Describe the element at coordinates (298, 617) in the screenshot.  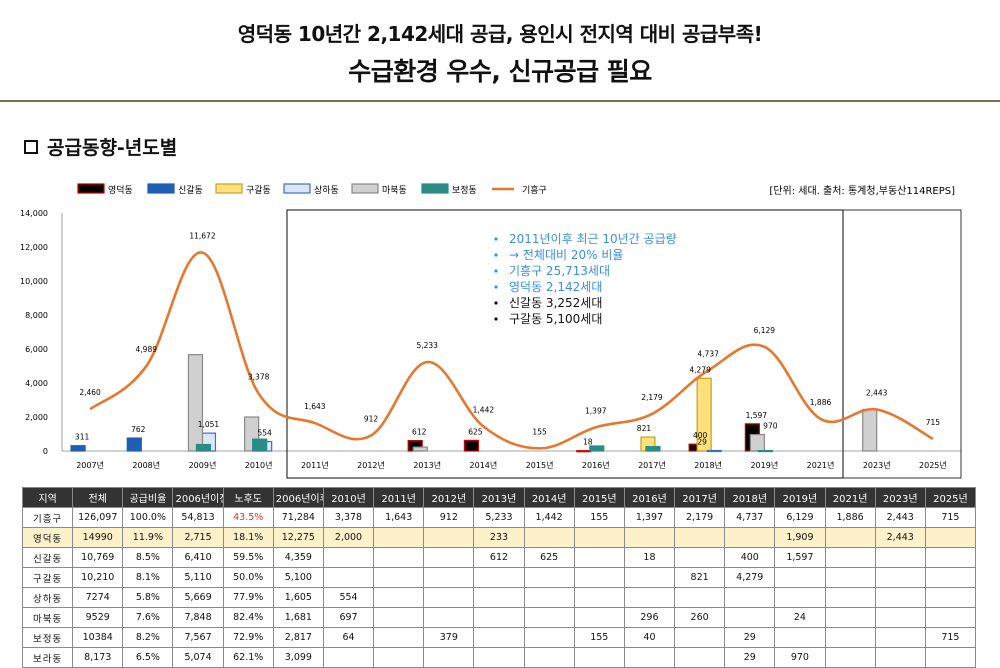
I see `table-cell: 1,681` at that location.